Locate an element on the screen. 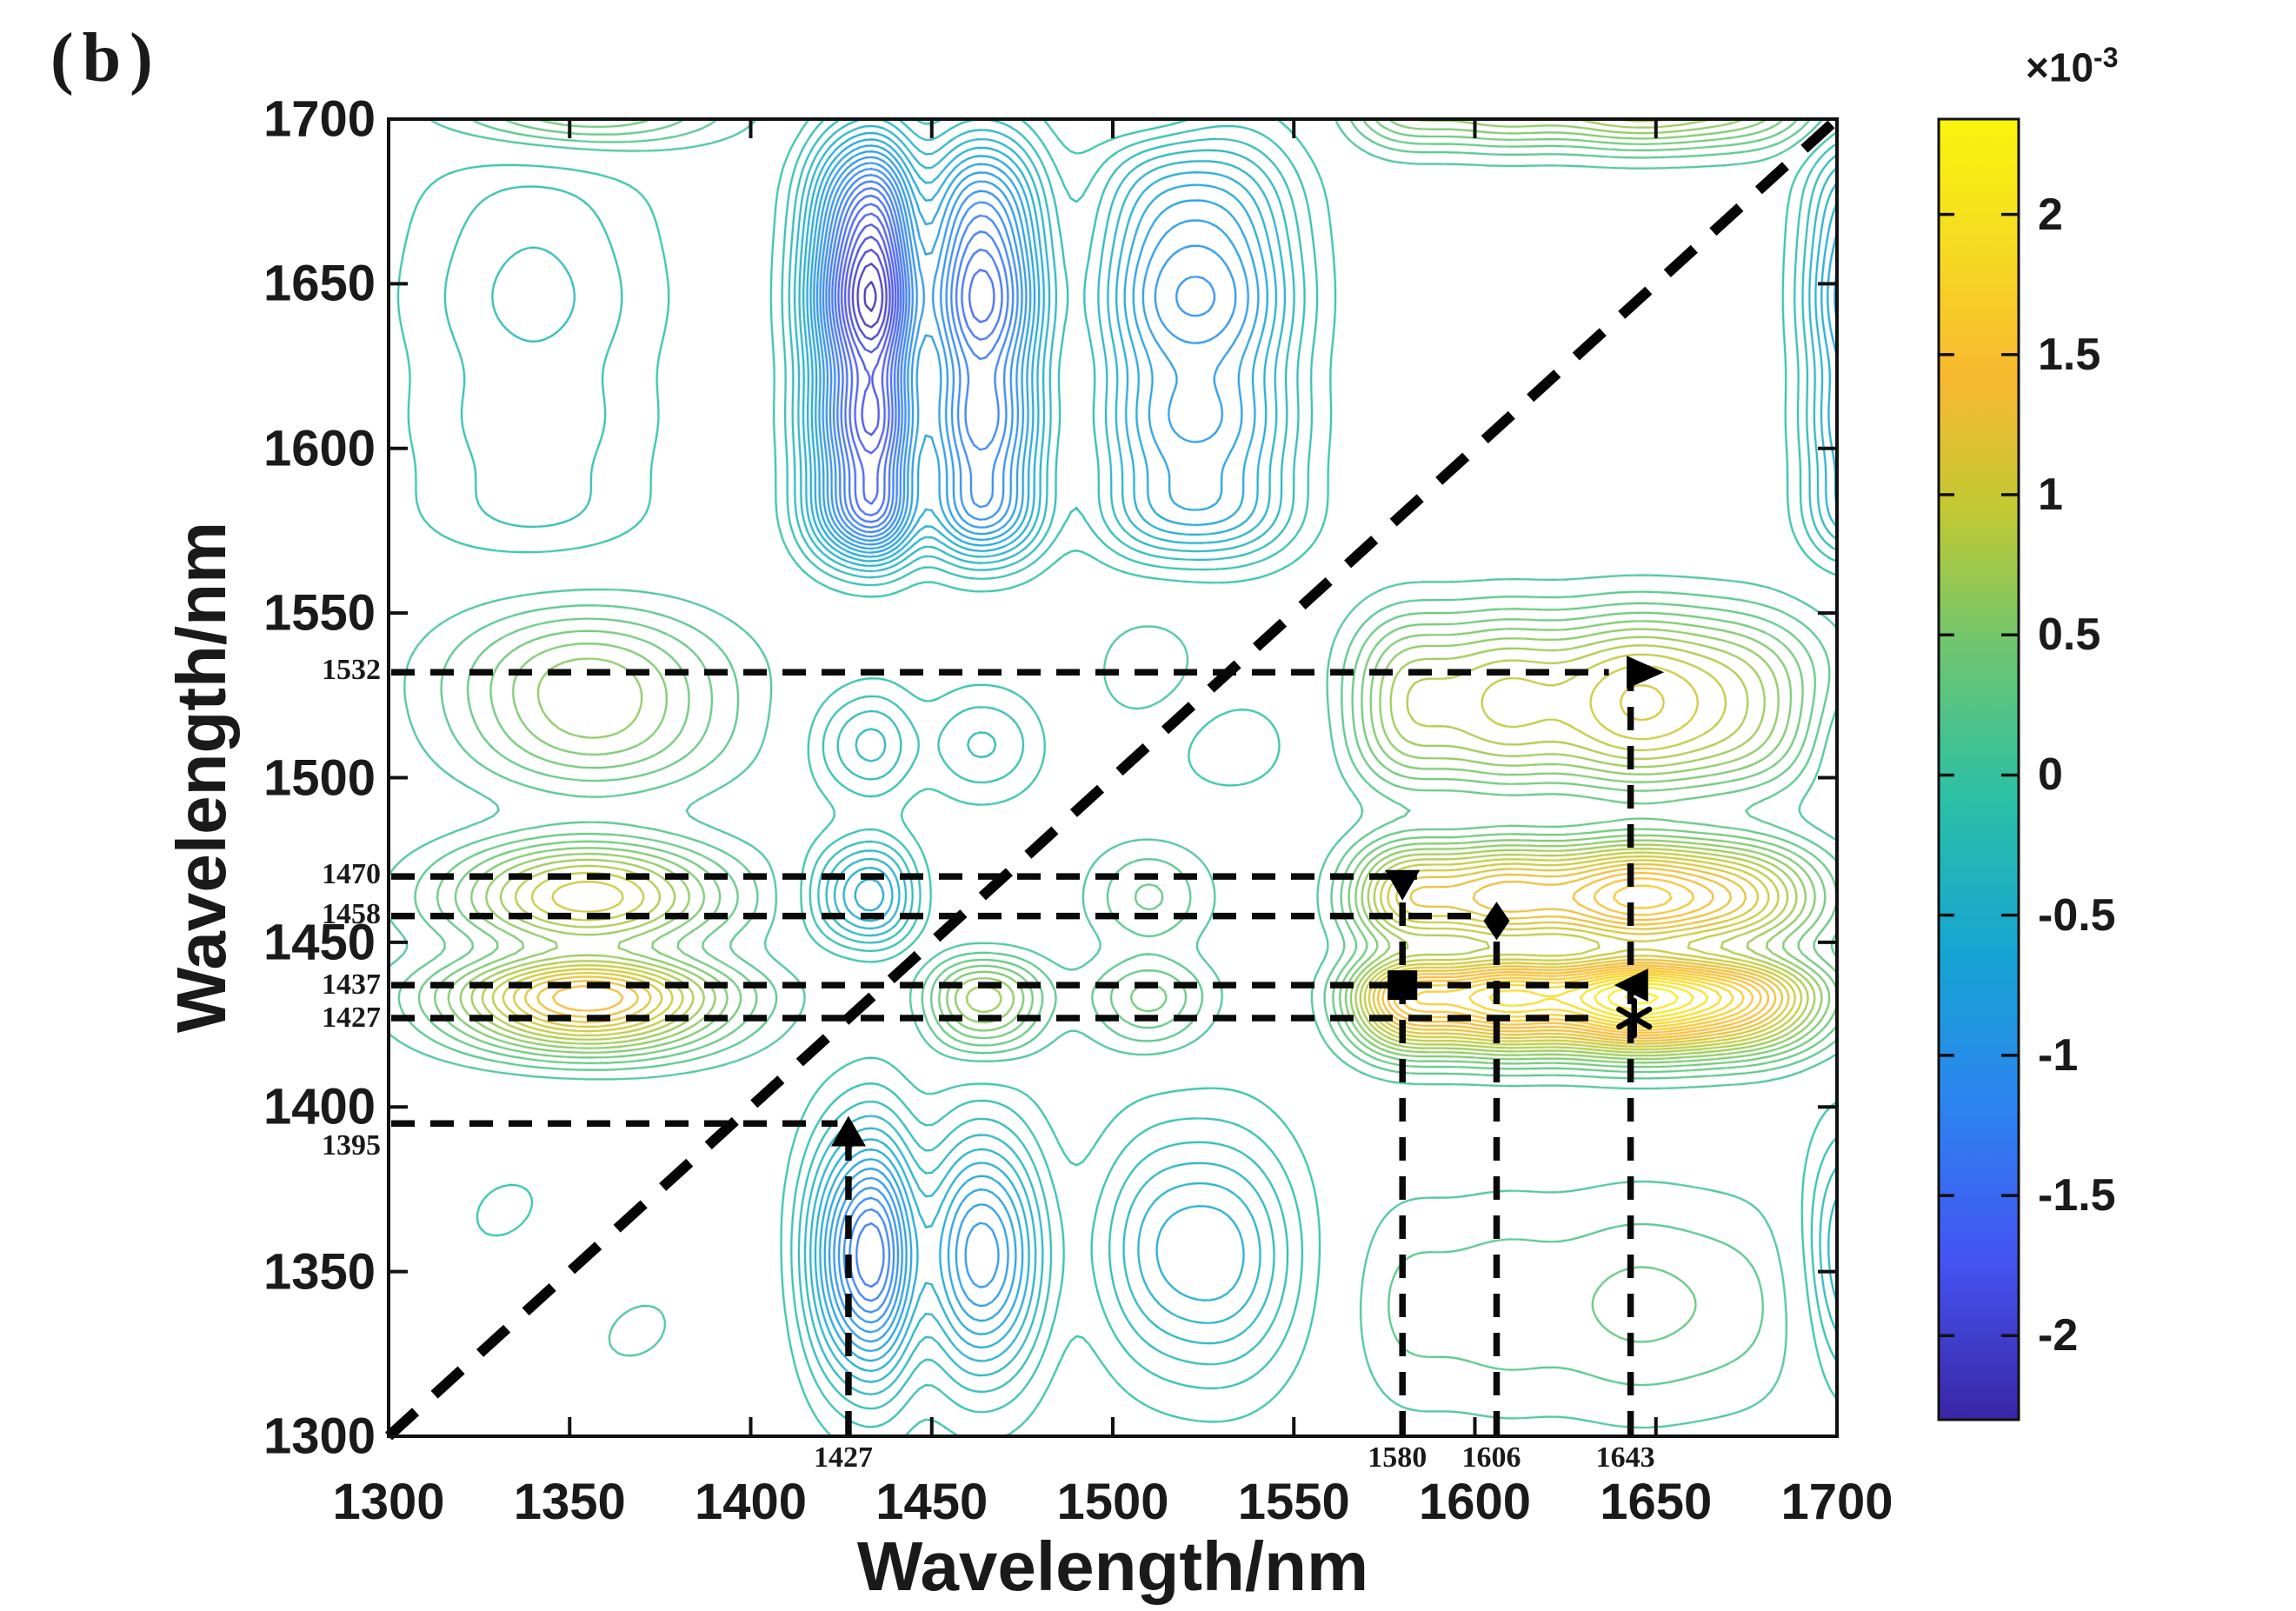 The height and width of the screenshot is (1611, 2296). x-annotation-label: 1643 is located at coordinates (1625, 1457).